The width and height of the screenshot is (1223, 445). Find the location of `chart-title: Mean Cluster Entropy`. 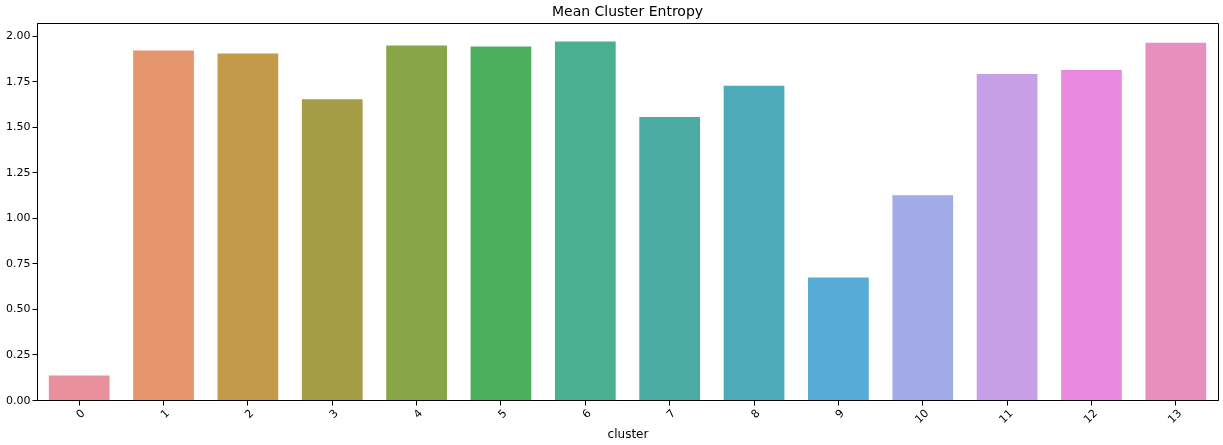

chart-title: Mean Cluster Entropy is located at coordinates (627, 11).